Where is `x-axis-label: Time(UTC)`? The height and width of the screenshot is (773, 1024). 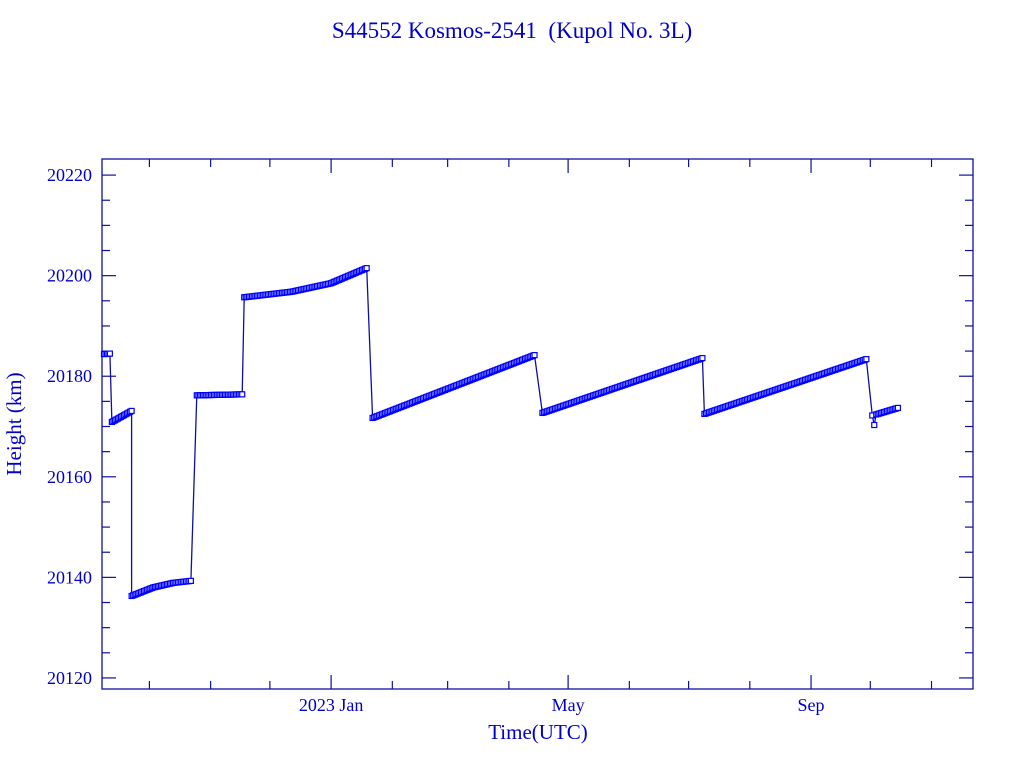
x-axis-label: Time(UTC) is located at coordinates (538, 732).